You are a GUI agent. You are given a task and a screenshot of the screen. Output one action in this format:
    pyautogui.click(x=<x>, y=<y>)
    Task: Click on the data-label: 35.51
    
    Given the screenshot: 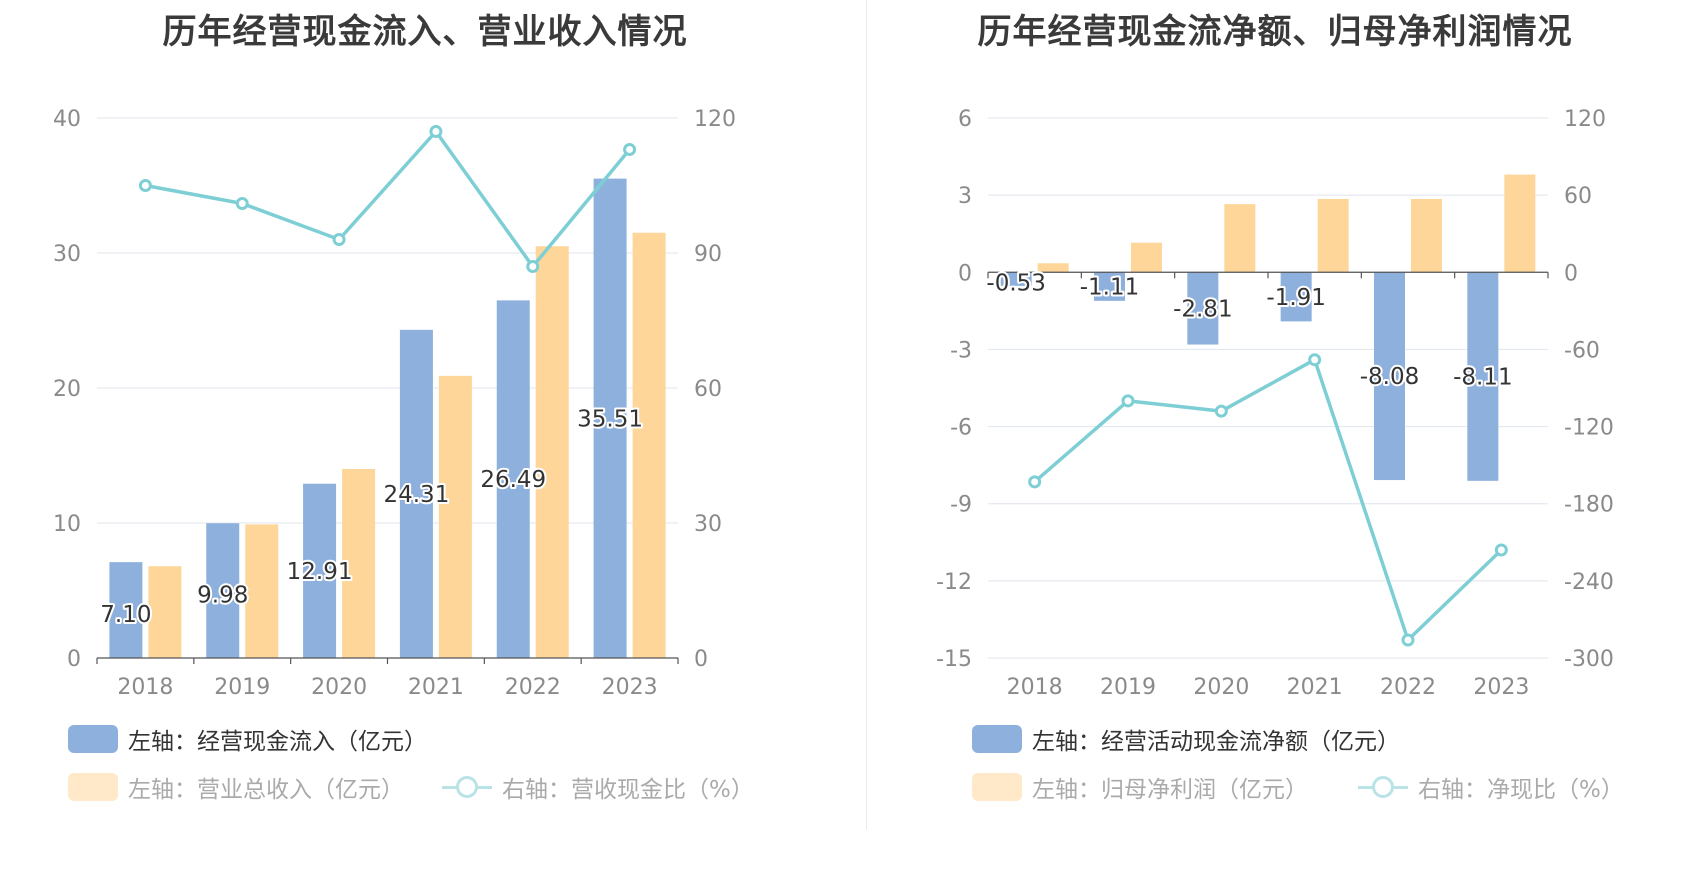 What is the action you would take?
    pyautogui.click(x=610, y=419)
    